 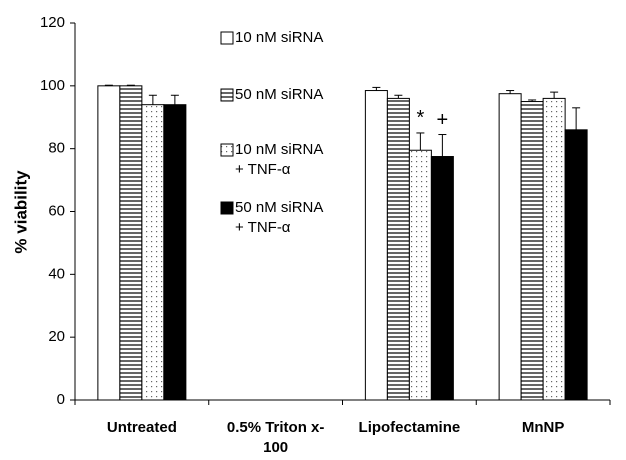 I want to click on annotation: *, so click(x=420, y=118).